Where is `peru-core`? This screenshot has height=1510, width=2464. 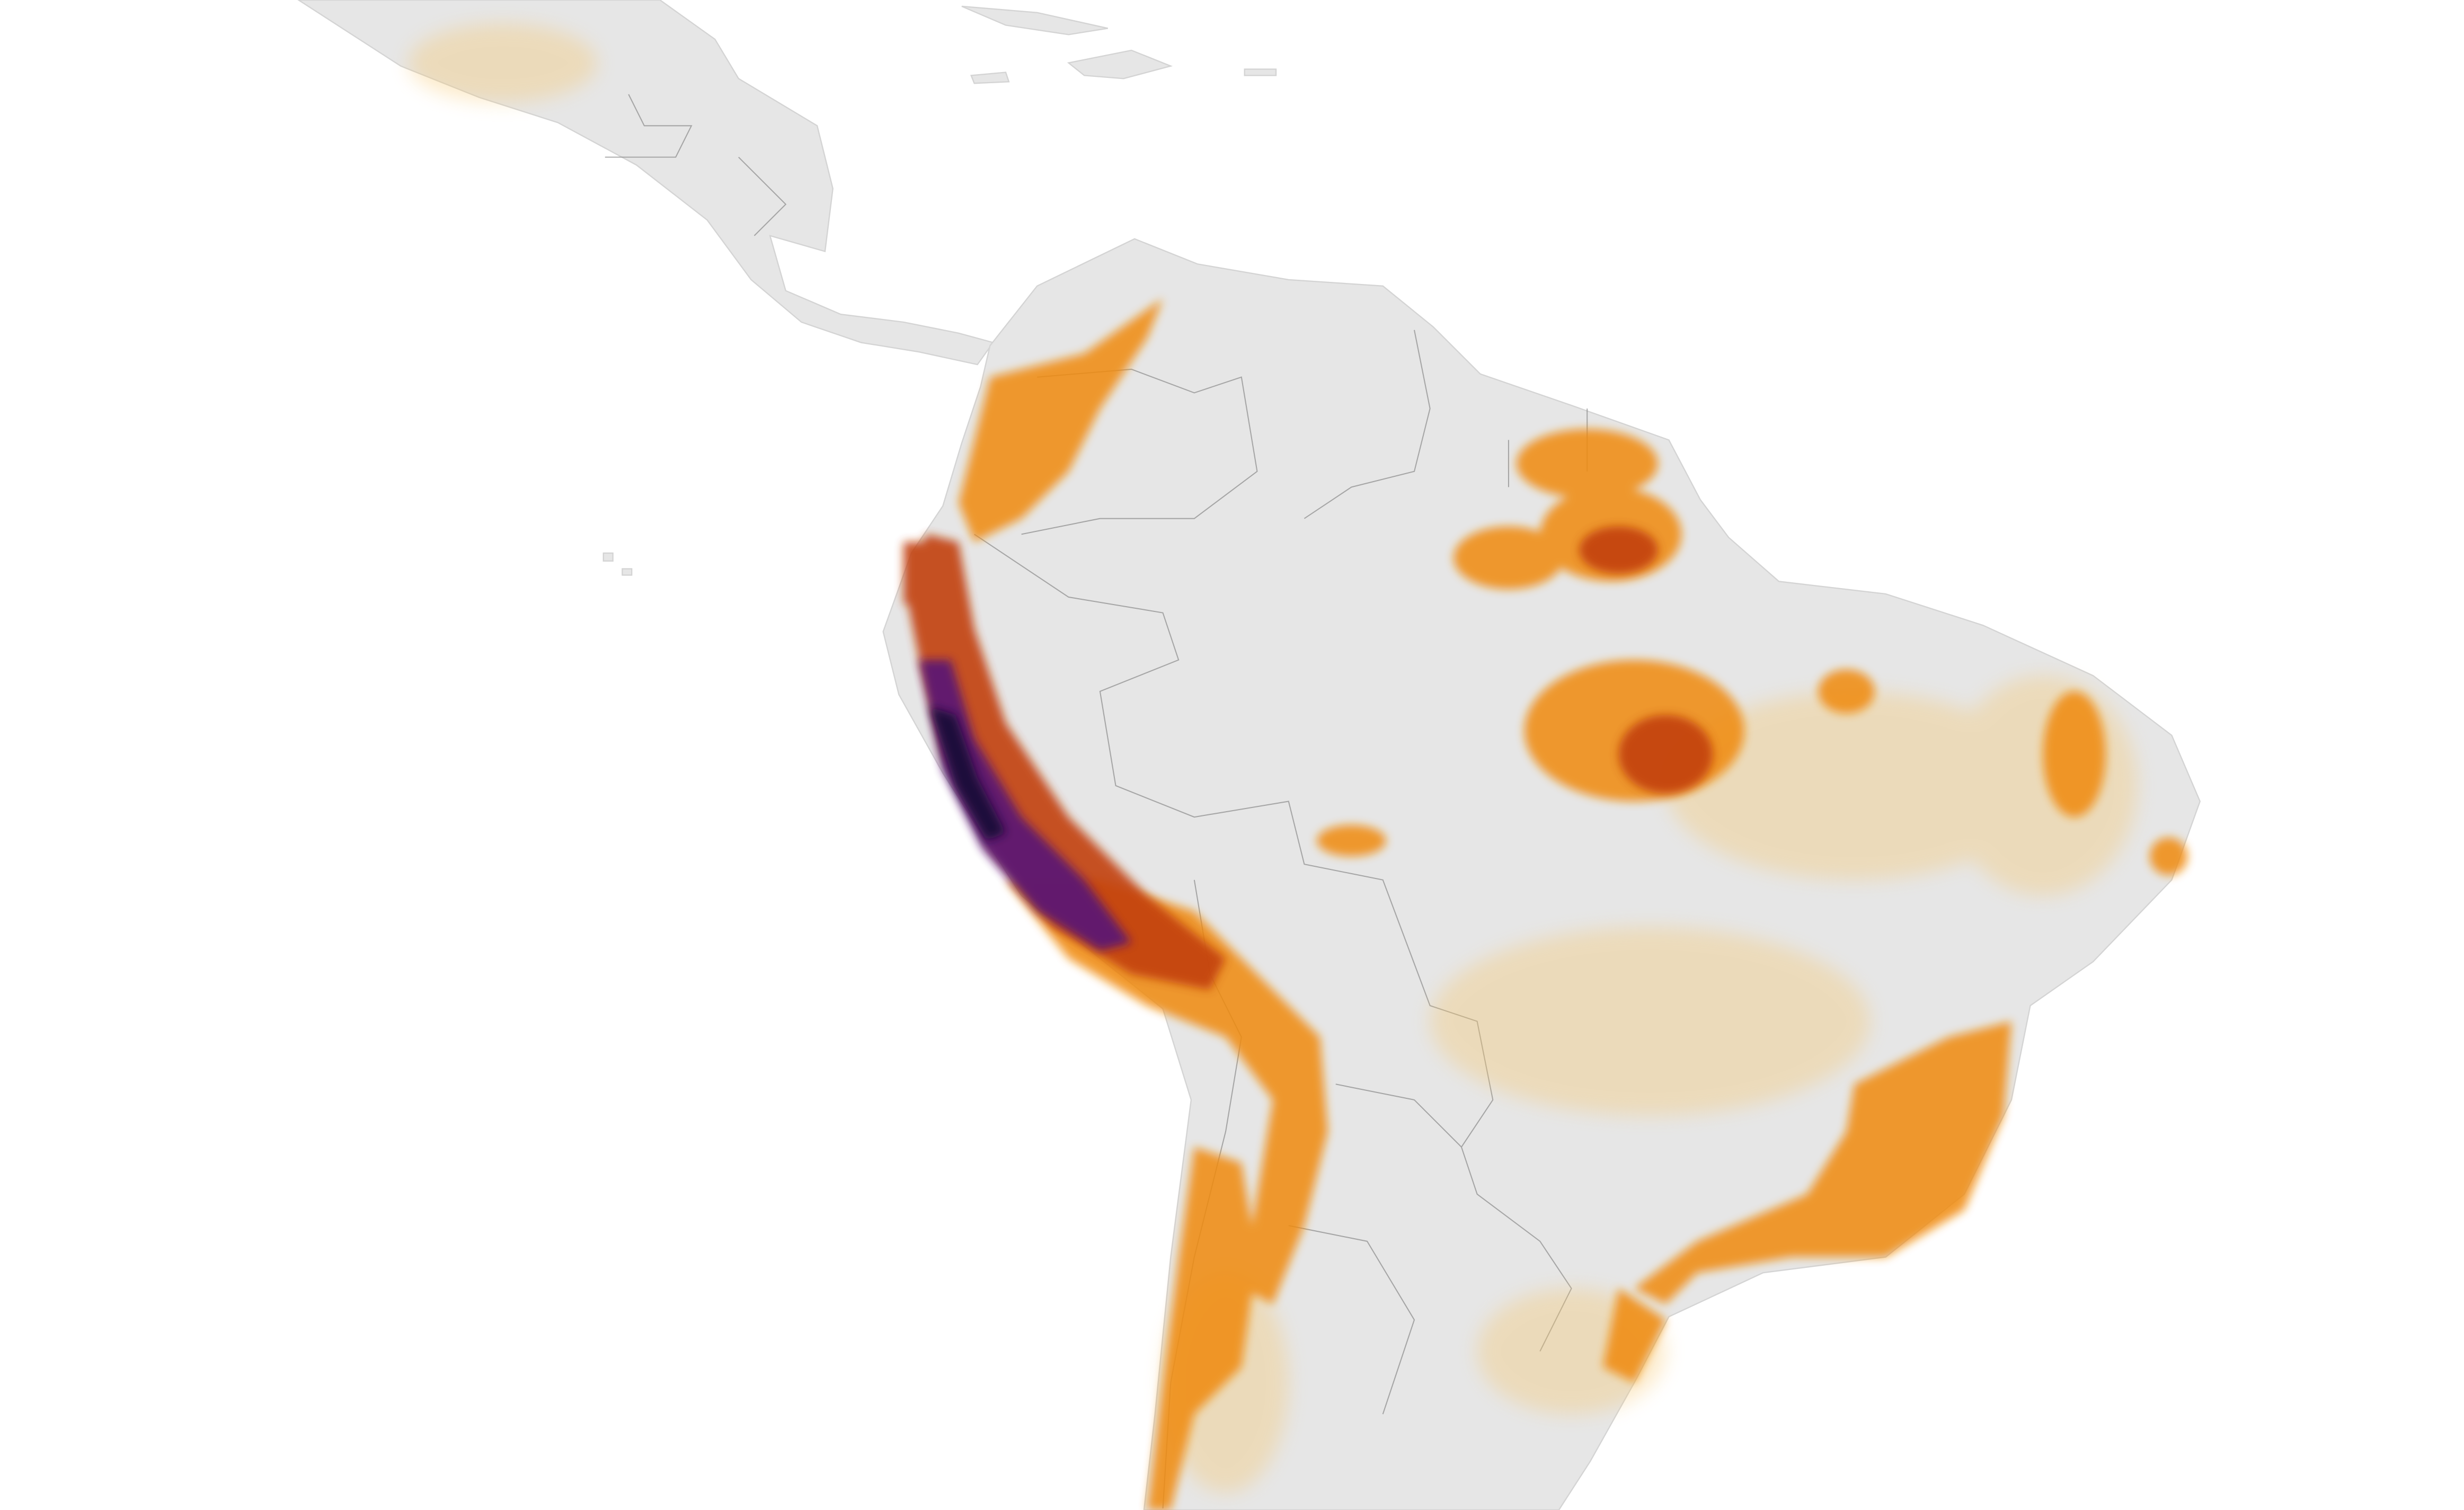 peru-core is located at coordinates (1025, 805).